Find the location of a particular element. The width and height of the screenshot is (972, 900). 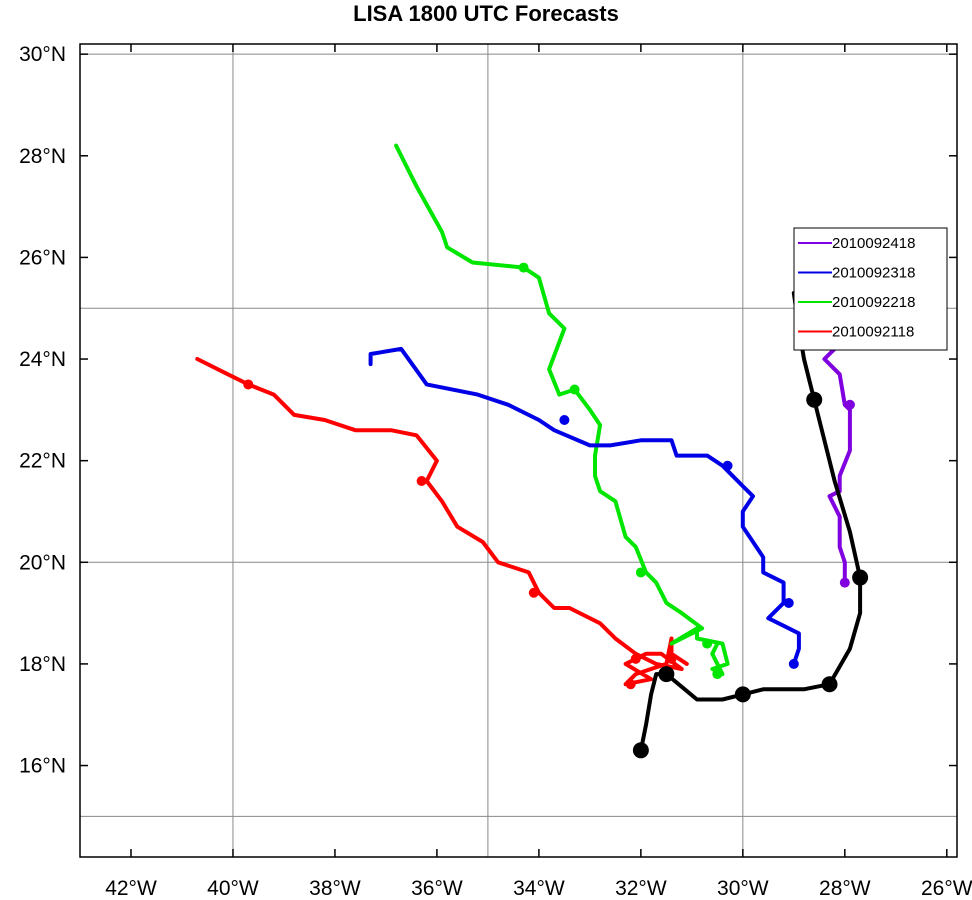

legend: 2010092418 2010092318 2010092218 2010092118 is located at coordinates (870, 289).